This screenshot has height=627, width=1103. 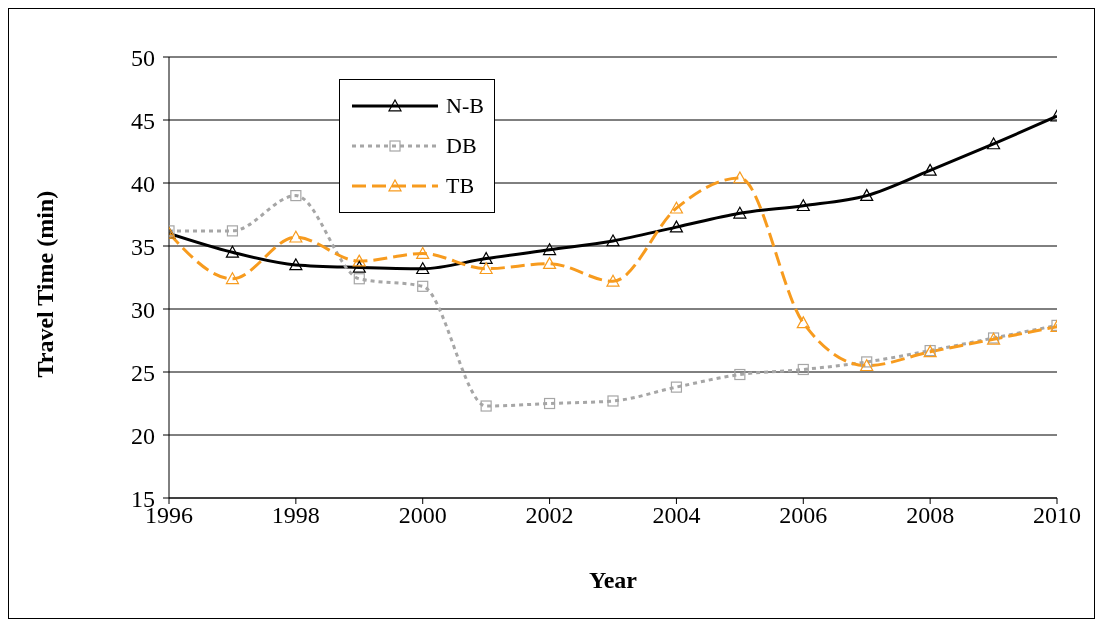 What do you see at coordinates (44, 284) in the screenshot?
I see `y-axis-title: Travel Time (min)` at bounding box center [44, 284].